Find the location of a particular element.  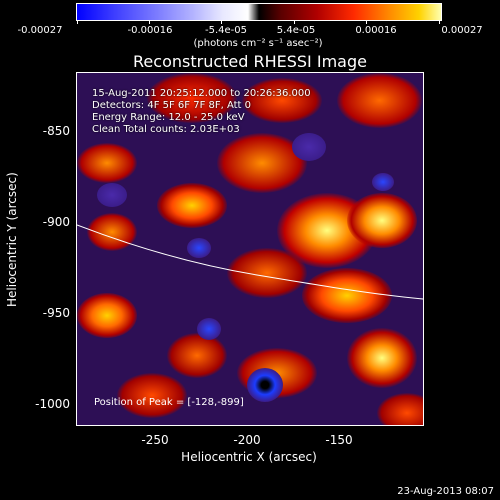

render-timestamp: 23-Aug-2013 08:07 is located at coordinates (445, 491).